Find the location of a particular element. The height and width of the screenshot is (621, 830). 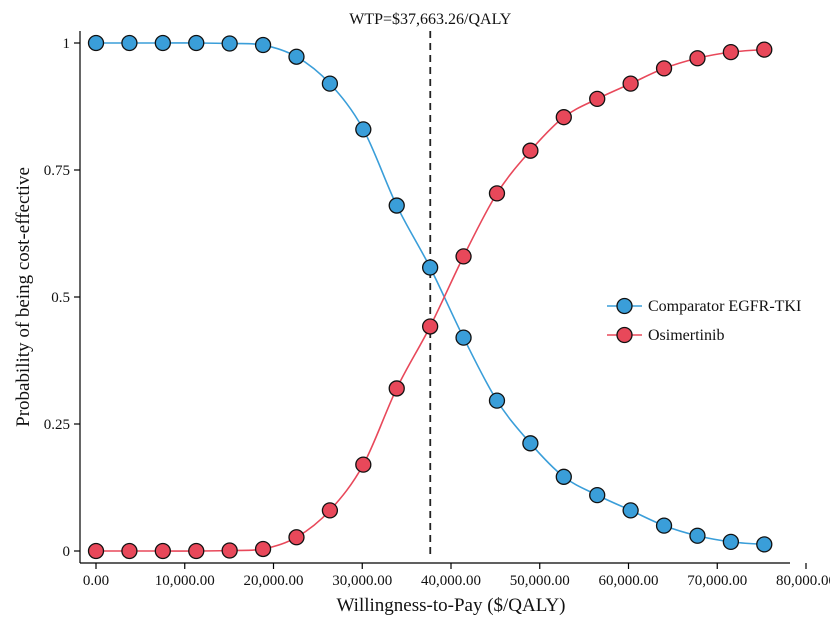

x-tick-label: 0.00 is located at coordinates (96, 581).